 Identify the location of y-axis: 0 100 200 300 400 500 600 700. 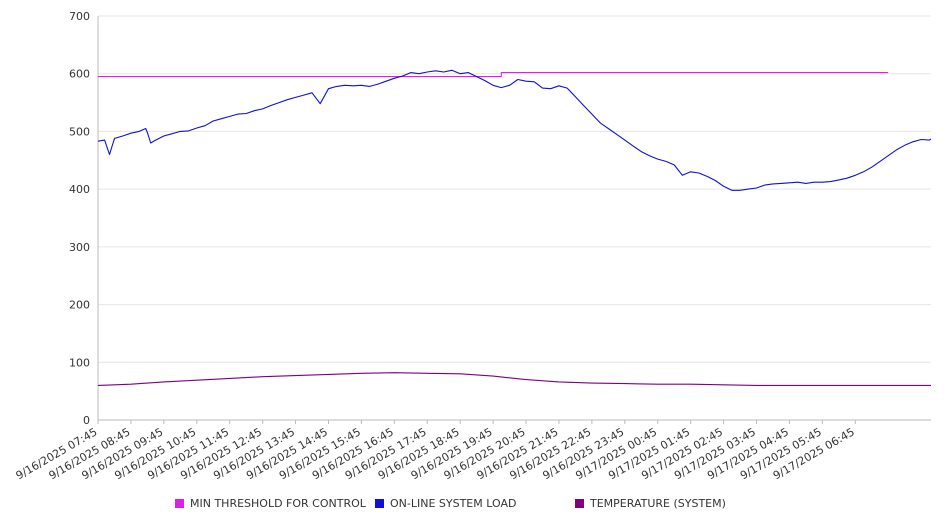
(84, 218).